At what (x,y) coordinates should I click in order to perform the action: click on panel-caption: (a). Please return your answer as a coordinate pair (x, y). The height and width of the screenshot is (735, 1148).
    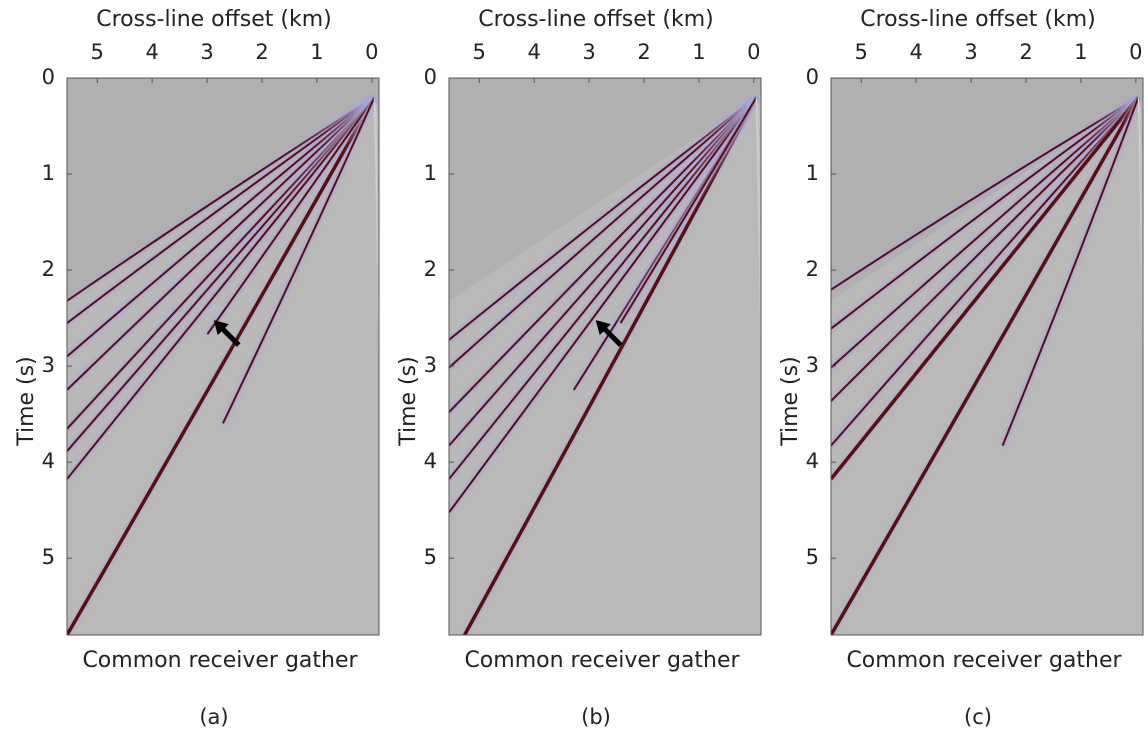
    Looking at the image, I should click on (213, 717).